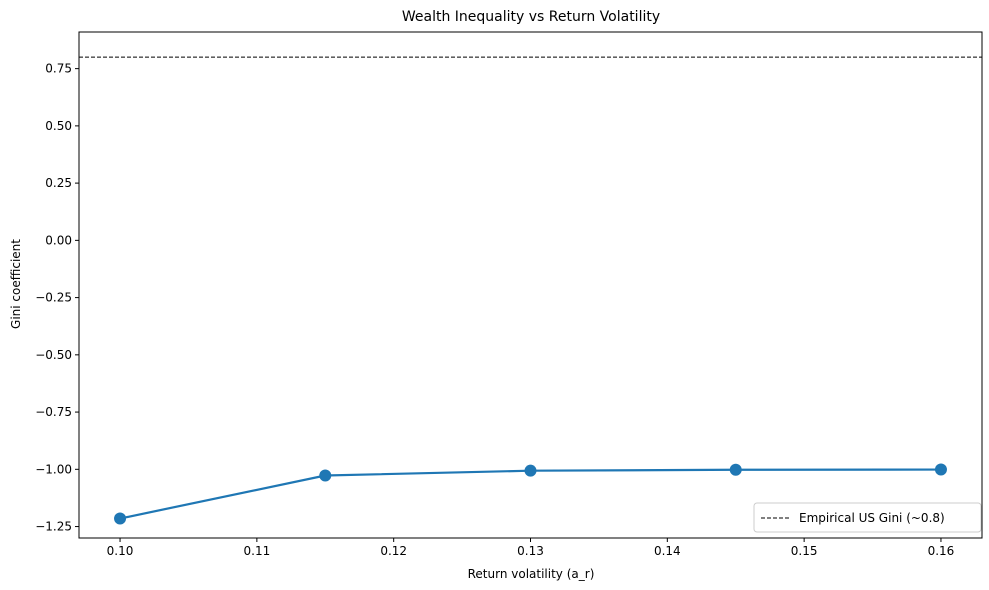 This screenshot has height=590, width=989. Describe the element at coordinates (53, 469) in the screenshot. I see `y-tick-label: −1.00` at that location.